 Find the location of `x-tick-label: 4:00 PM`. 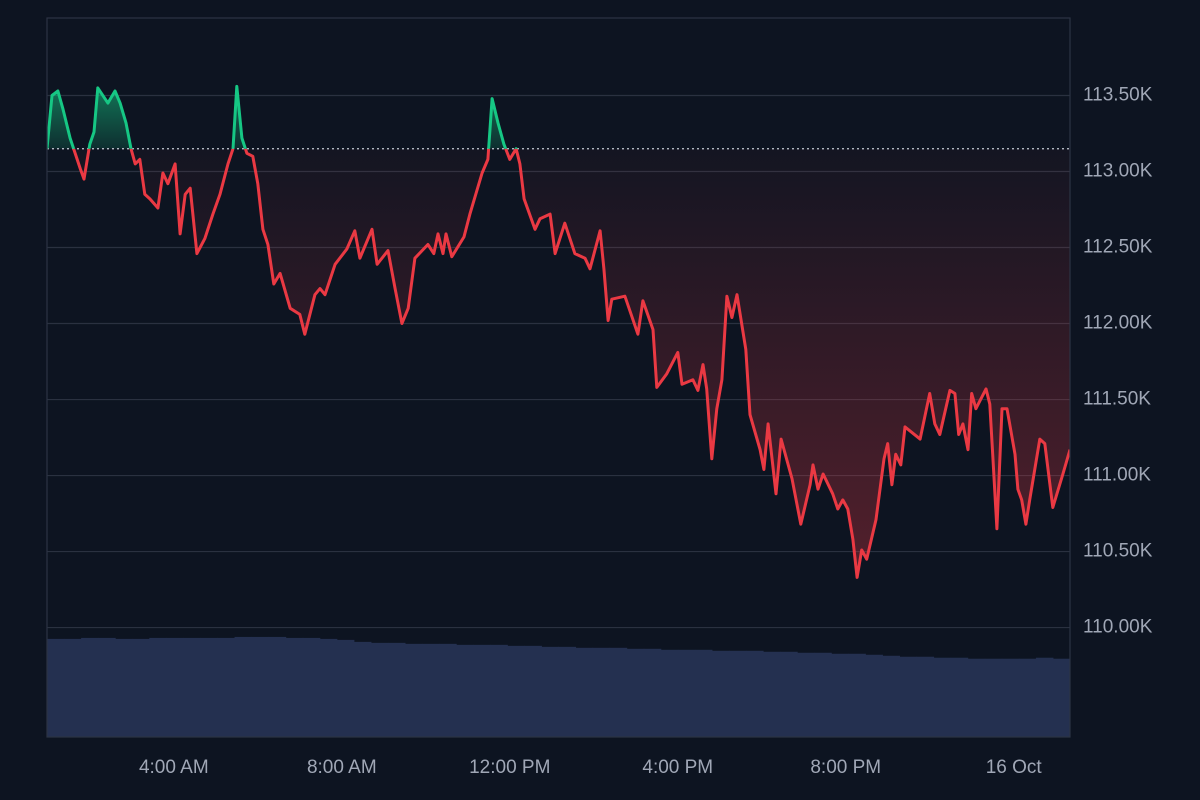

x-tick-label: 4:00 PM is located at coordinates (677, 767).